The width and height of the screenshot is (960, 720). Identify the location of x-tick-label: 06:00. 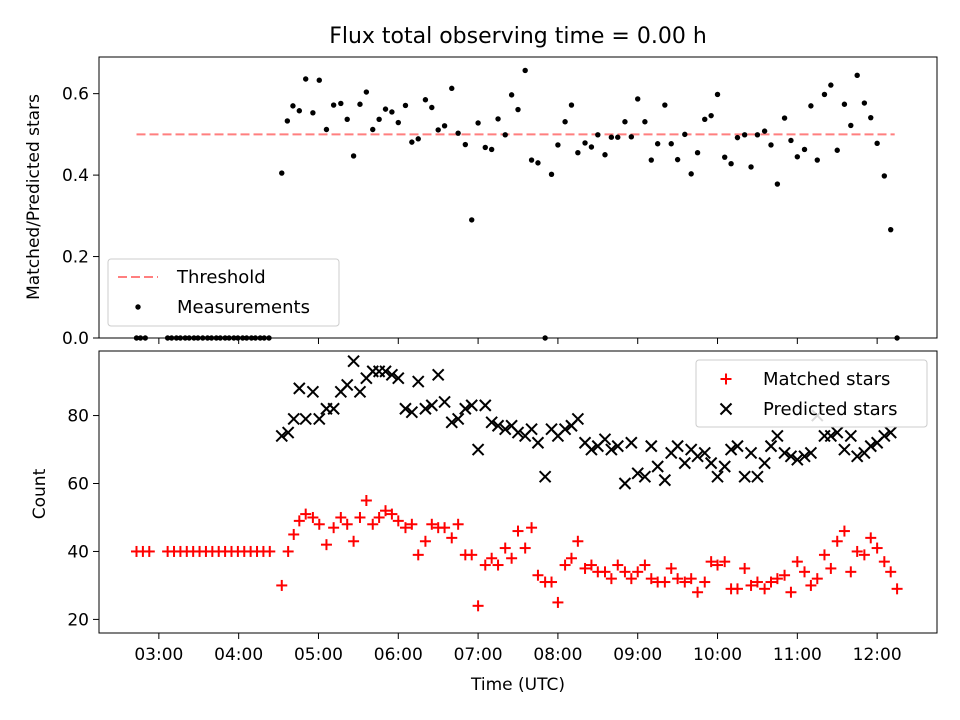
(398, 655).